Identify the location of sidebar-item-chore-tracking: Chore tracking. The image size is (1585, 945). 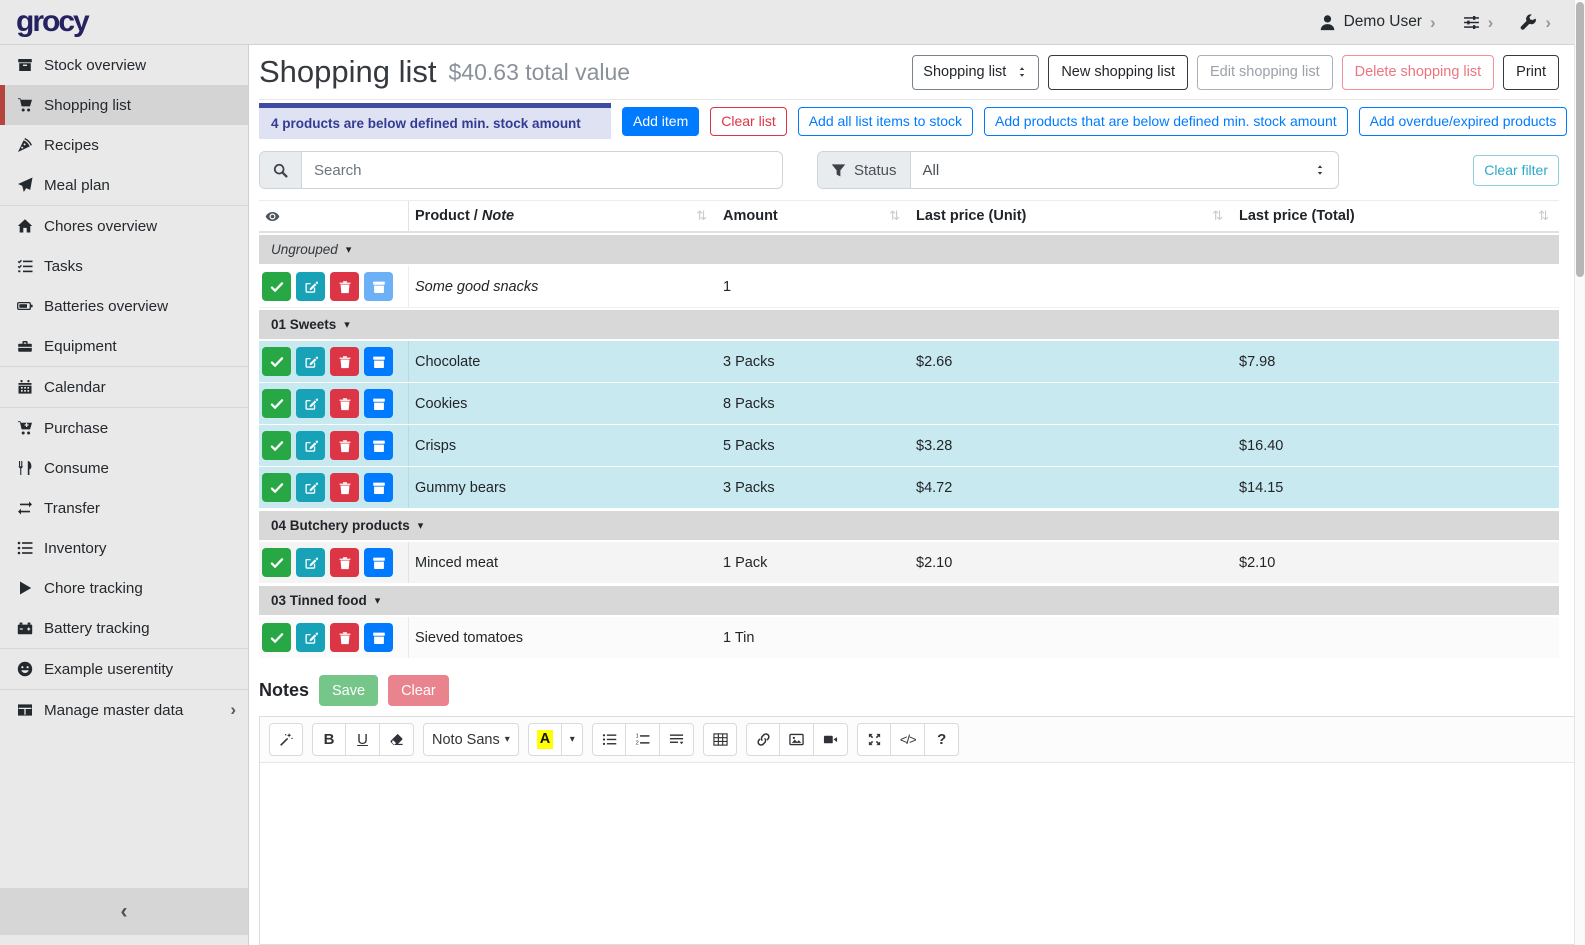
(124, 588).